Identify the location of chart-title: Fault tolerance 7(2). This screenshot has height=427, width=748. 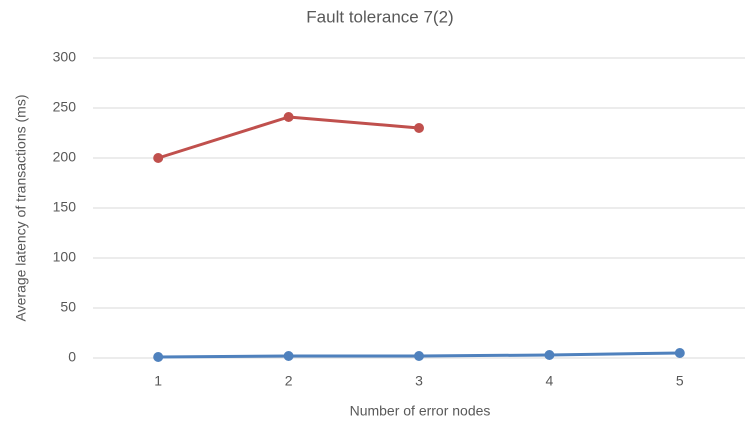
(379, 16).